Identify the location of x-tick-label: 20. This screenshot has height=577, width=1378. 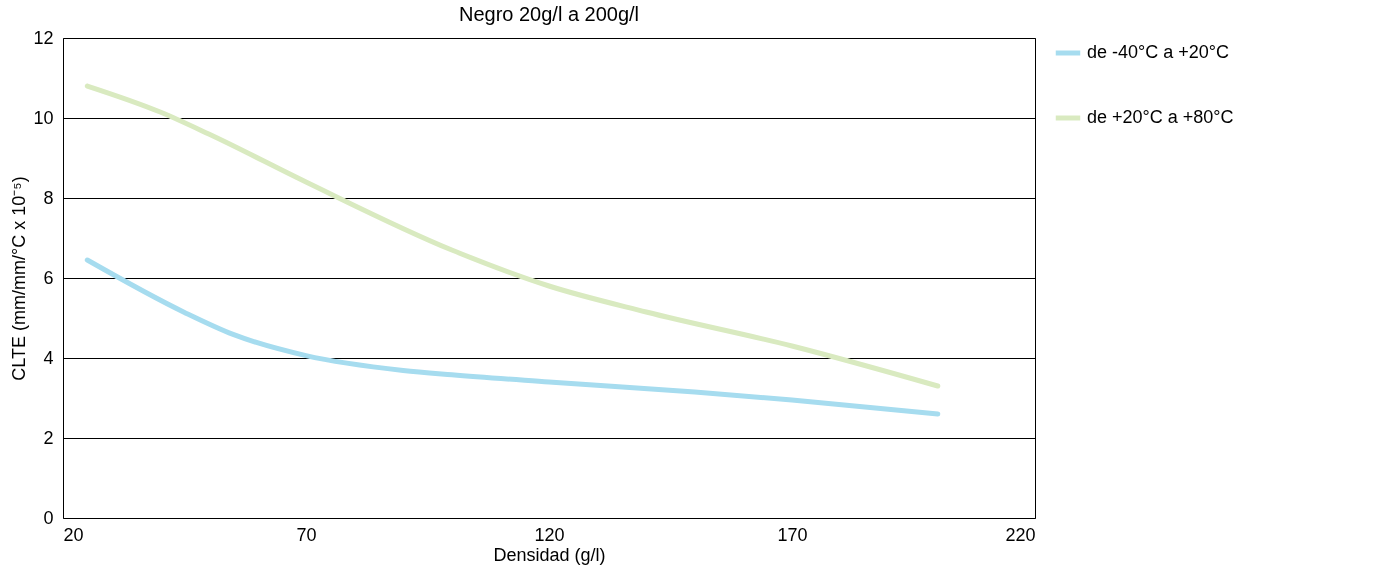
(73, 534).